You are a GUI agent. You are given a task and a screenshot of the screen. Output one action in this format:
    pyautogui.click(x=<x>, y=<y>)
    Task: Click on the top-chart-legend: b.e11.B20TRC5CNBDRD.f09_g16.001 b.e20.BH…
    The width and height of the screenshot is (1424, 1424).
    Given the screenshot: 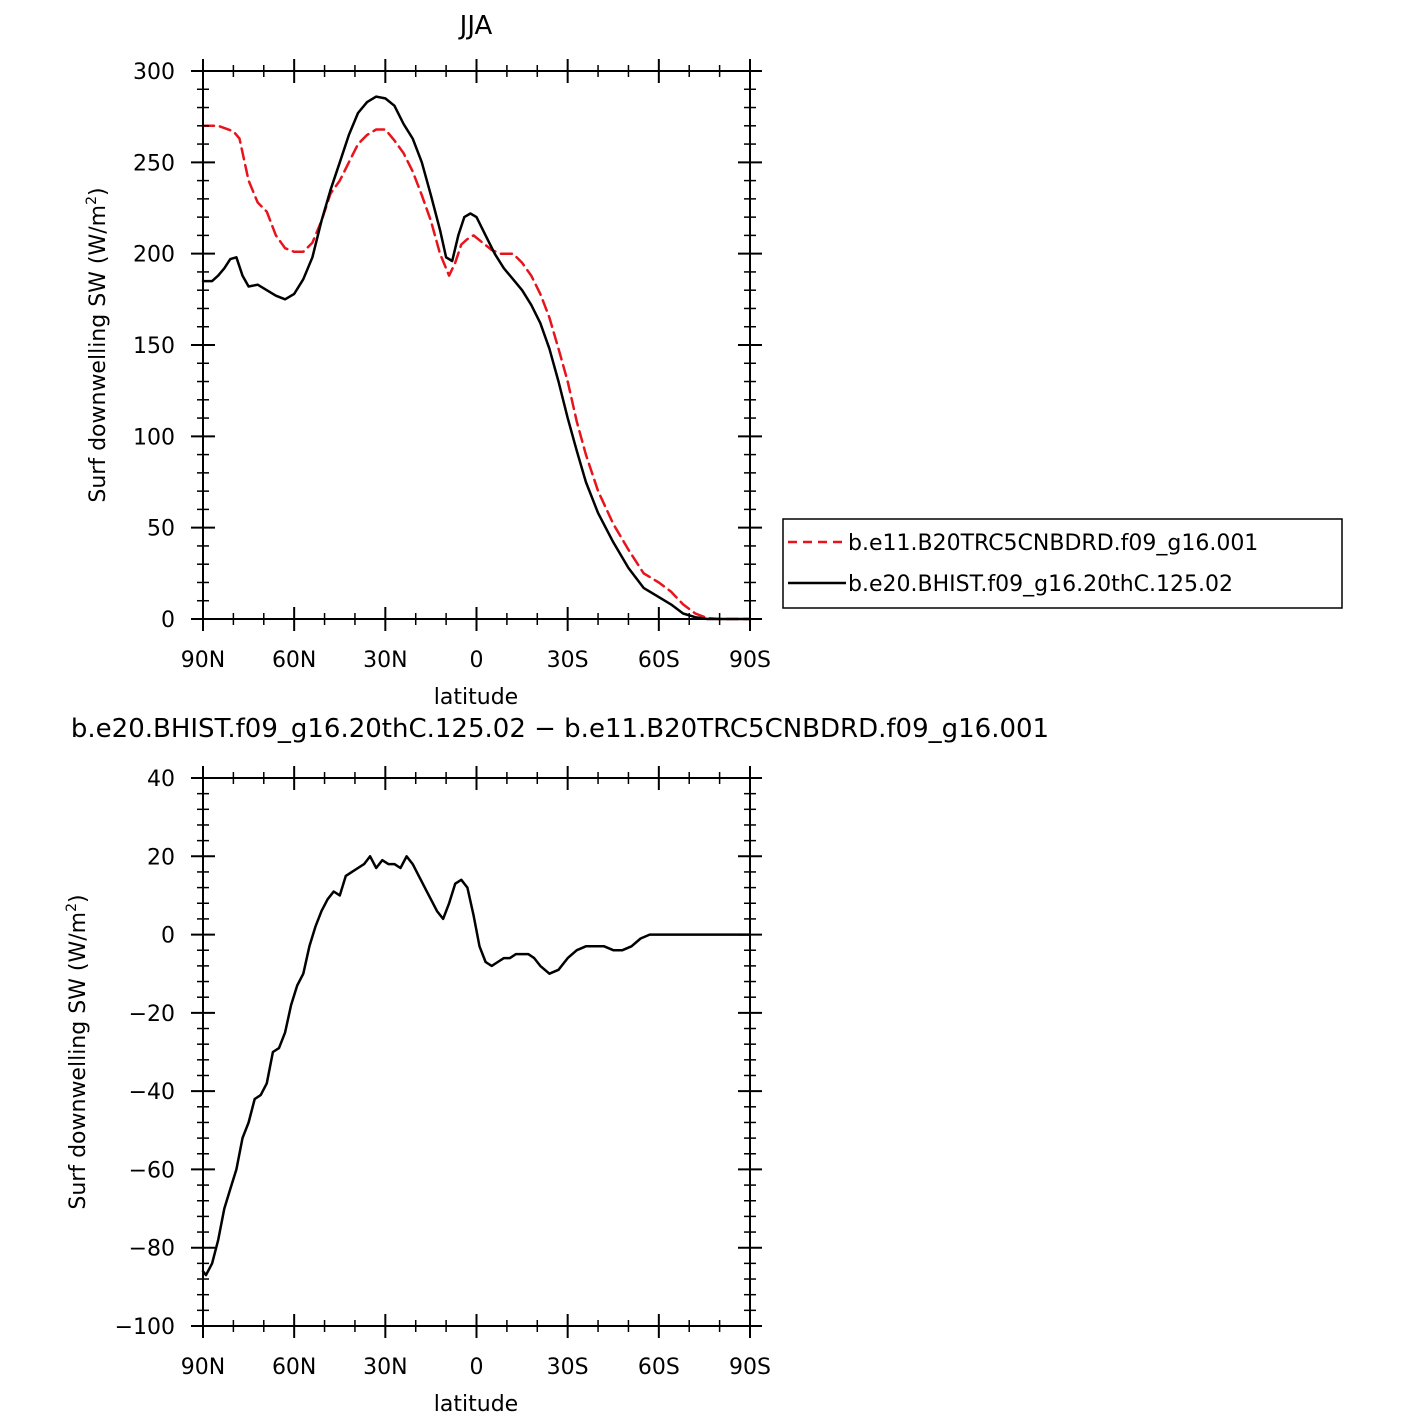 What is the action you would take?
    pyautogui.click(x=1062, y=563)
    